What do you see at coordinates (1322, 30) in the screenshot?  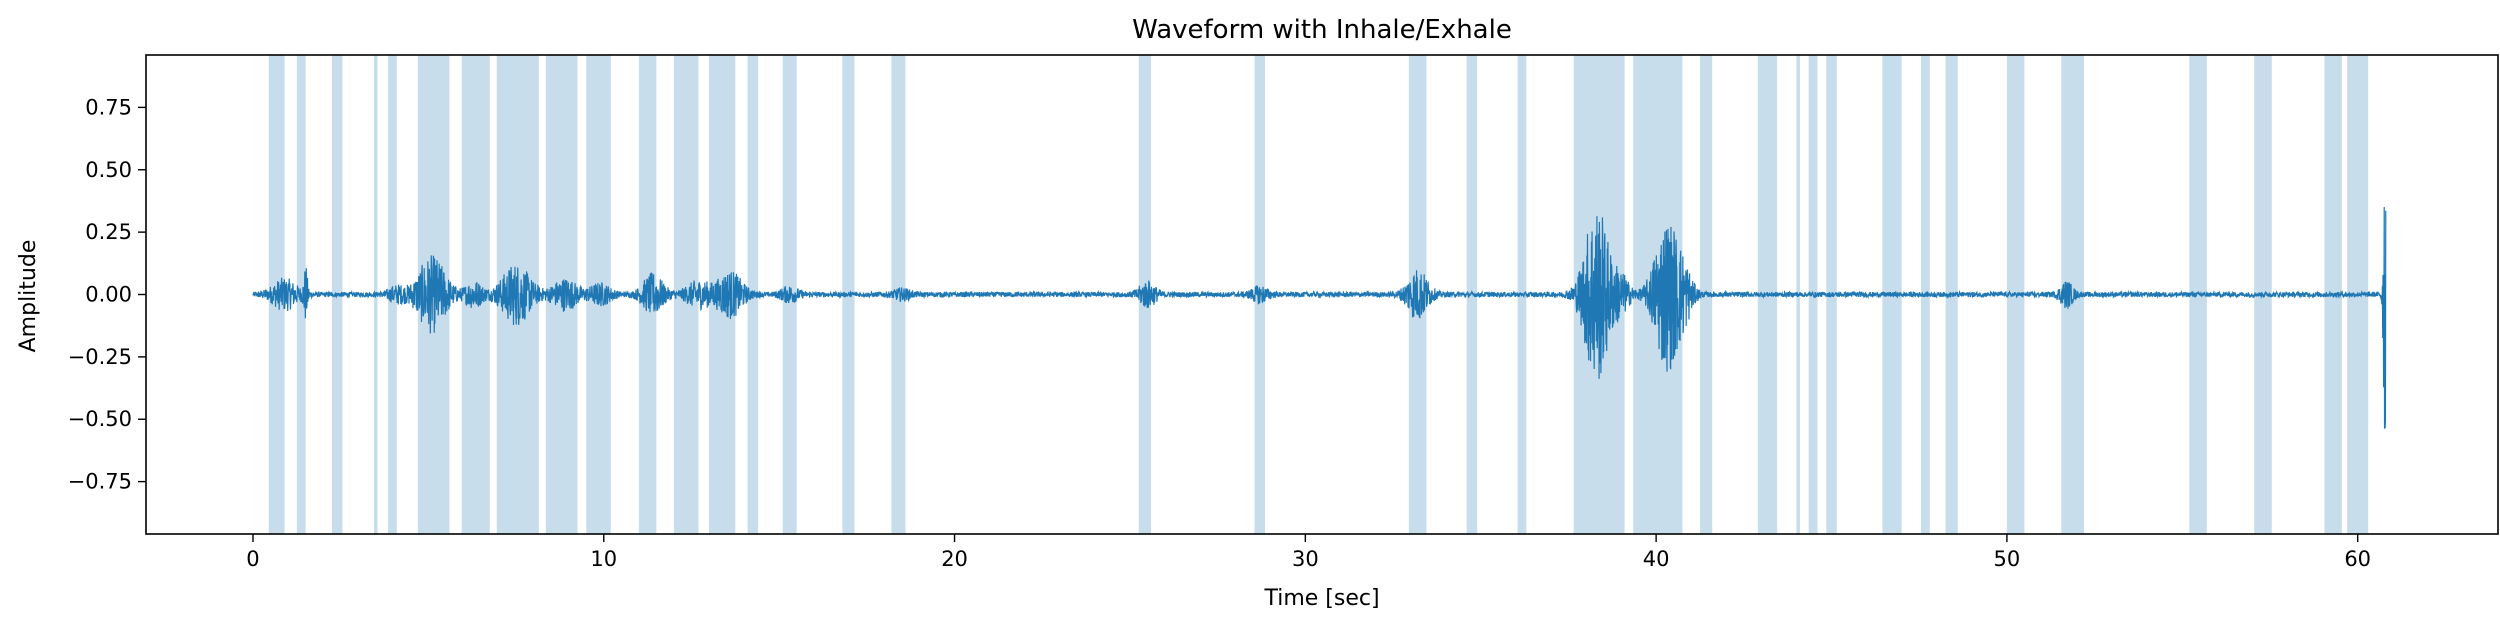 I see `chart-title: Waveform with Inhale/Exhale` at bounding box center [1322, 30].